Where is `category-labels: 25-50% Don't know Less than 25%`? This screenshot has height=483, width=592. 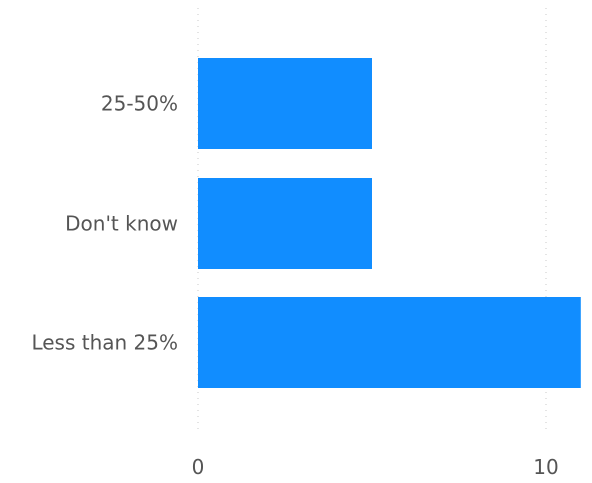
category-labels: 25-50% Don't know Less than 25% is located at coordinates (104, 223).